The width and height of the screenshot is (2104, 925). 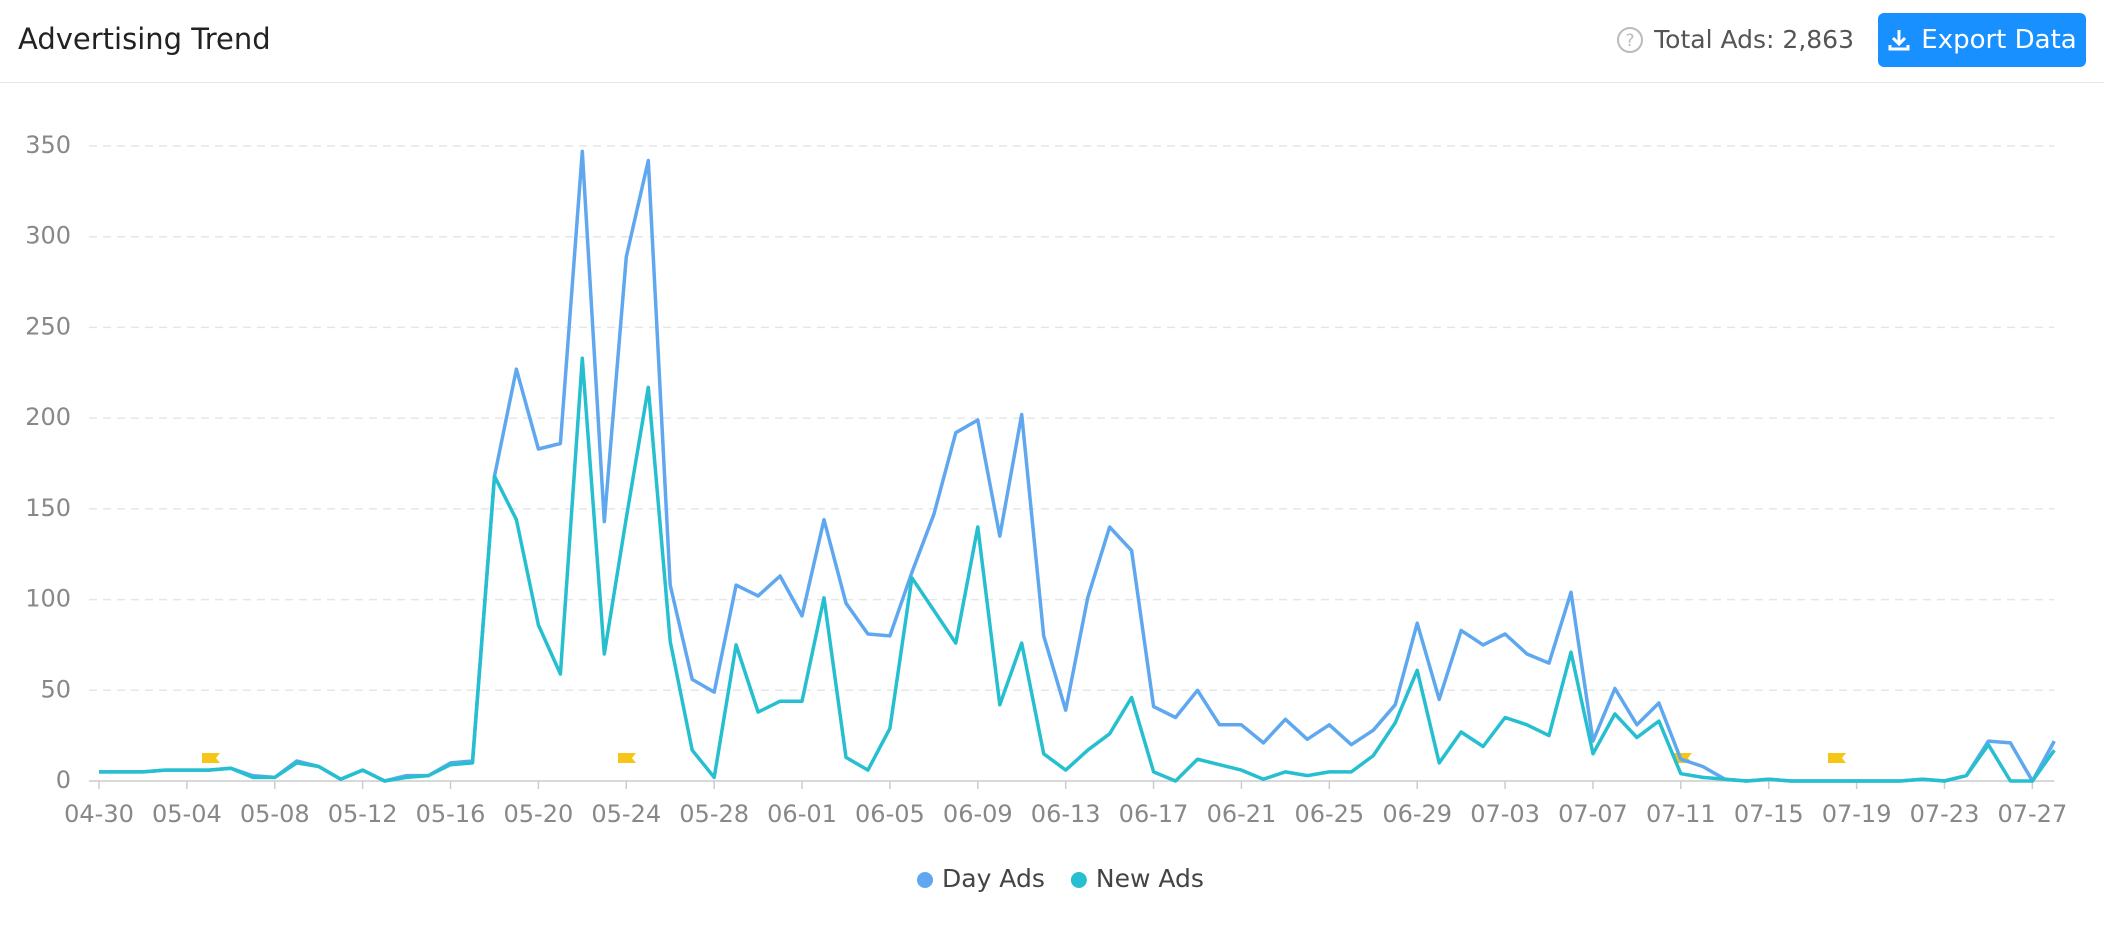 What do you see at coordinates (451, 814) in the screenshot?
I see `x-tick-label: 05-16` at bounding box center [451, 814].